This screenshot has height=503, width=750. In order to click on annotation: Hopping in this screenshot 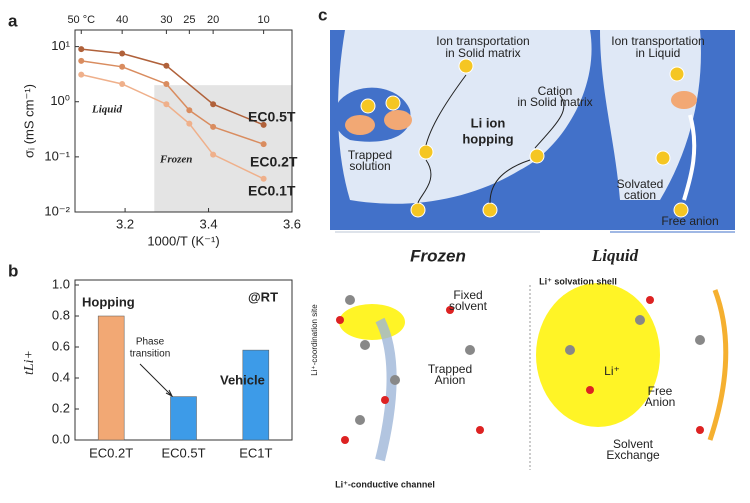, I will do `click(108, 301)`.